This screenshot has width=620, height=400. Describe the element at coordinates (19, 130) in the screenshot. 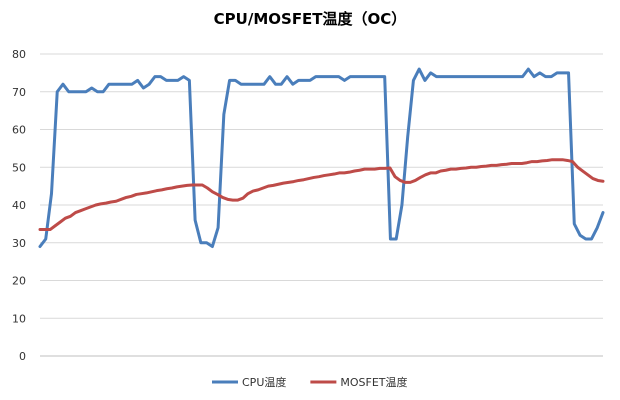

I see `y-tick-label: 60` at that location.